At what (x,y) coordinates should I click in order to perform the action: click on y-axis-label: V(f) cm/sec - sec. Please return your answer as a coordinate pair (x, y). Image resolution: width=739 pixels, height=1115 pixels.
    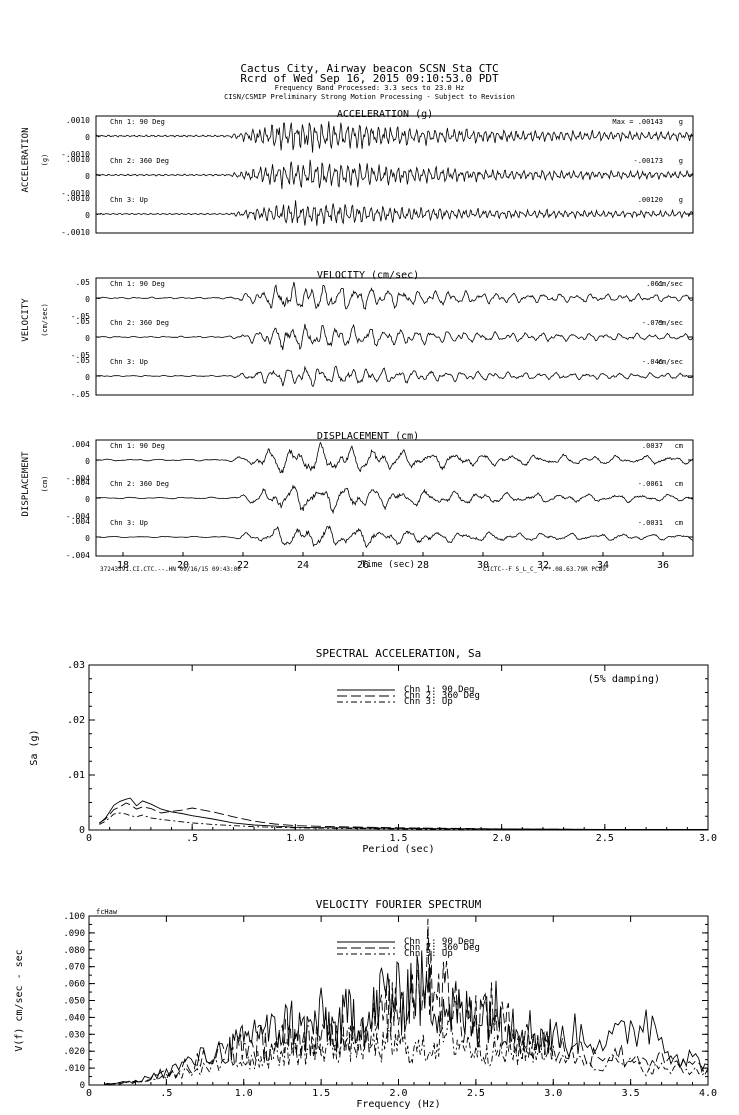
    Looking at the image, I should click on (19, 1000).